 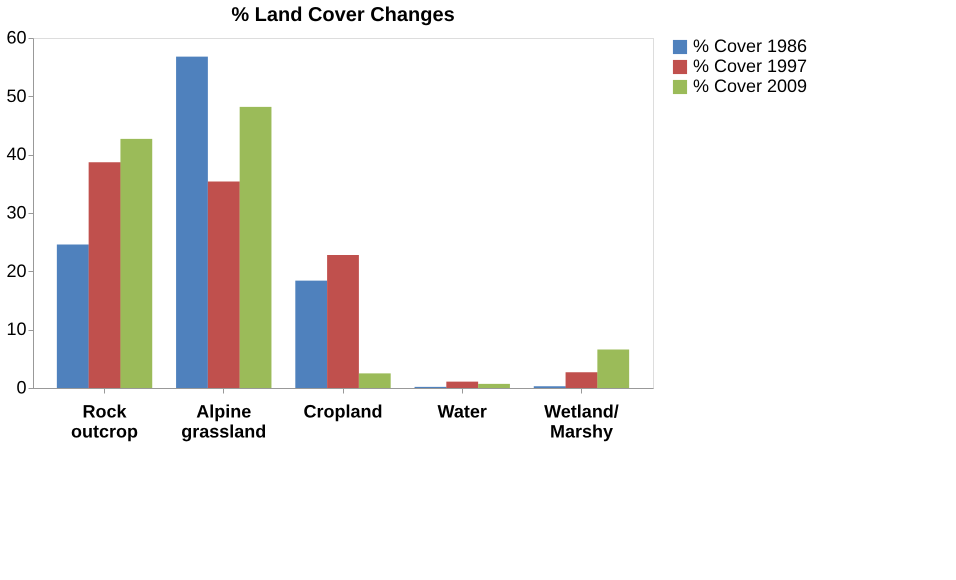 What do you see at coordinates (581, 422) in the screenshot?
I see `x-tick-label: Wetland/ Marshy` at bounding box center [581, 422].